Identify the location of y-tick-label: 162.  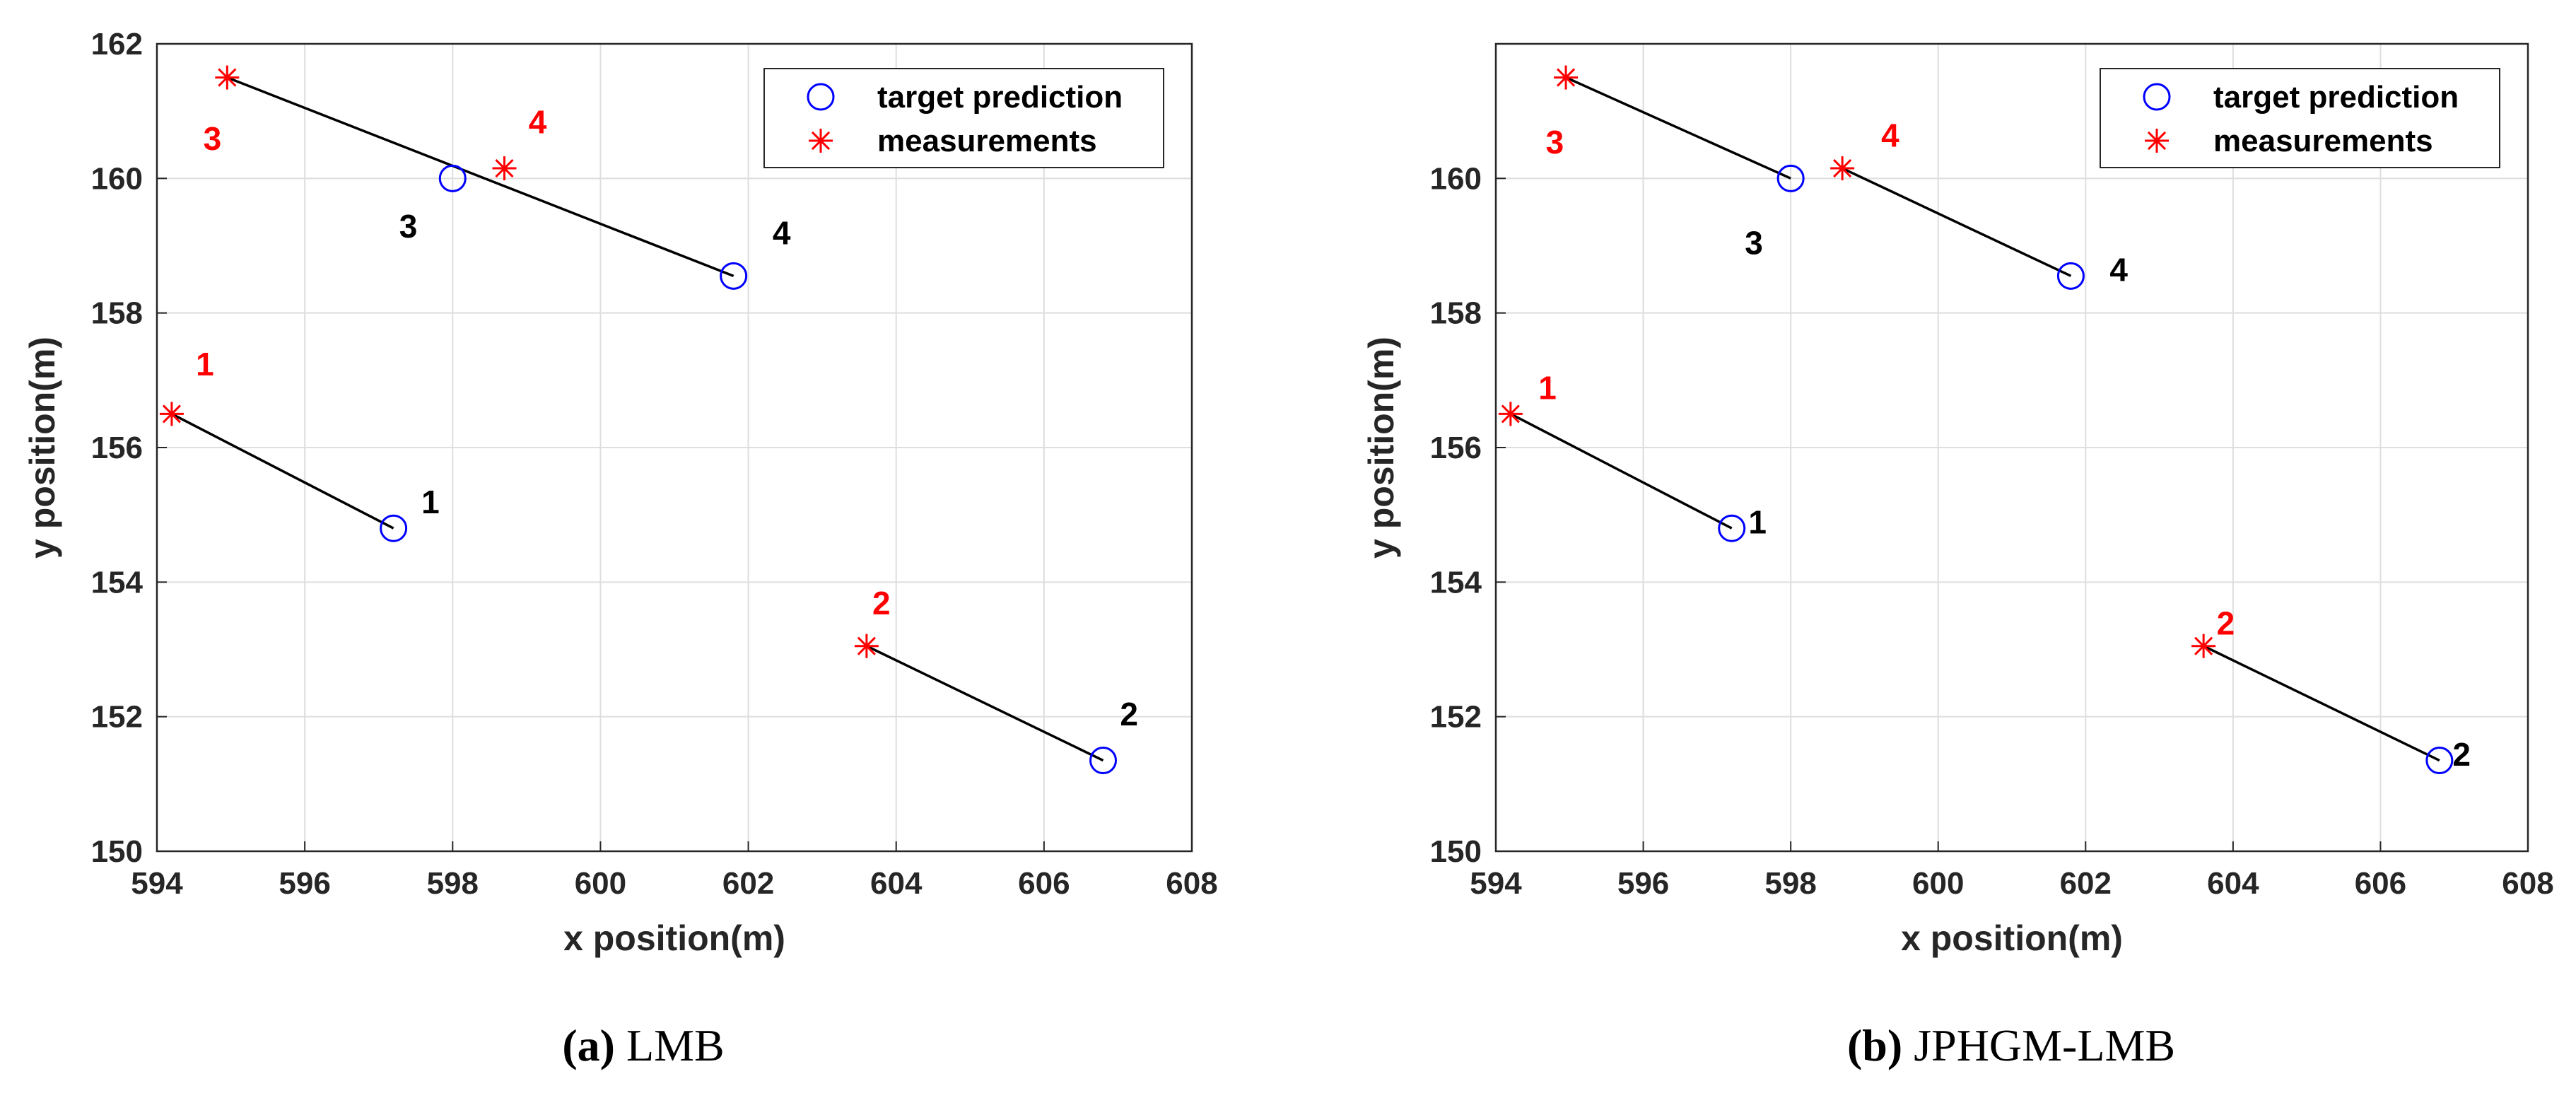
(117, 45).